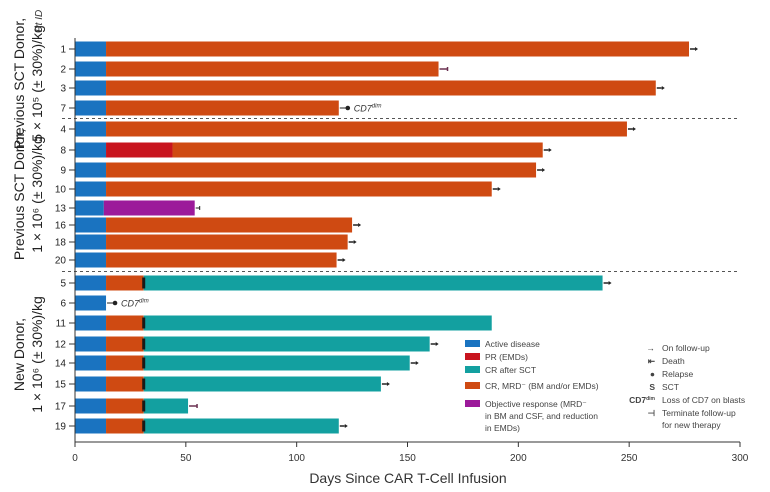  What do you see at coordinates (63, 89) in the screenshot?
I see `row-label-3: 3` at bounding box center [63, 89].